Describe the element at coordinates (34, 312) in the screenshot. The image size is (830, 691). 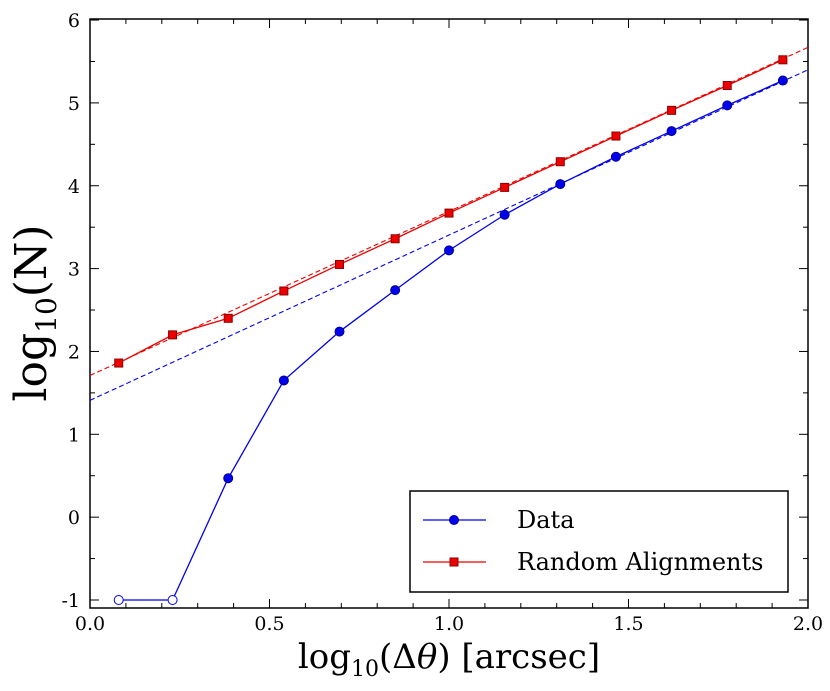
I see `y-axis-title: log10(N)` at that location.